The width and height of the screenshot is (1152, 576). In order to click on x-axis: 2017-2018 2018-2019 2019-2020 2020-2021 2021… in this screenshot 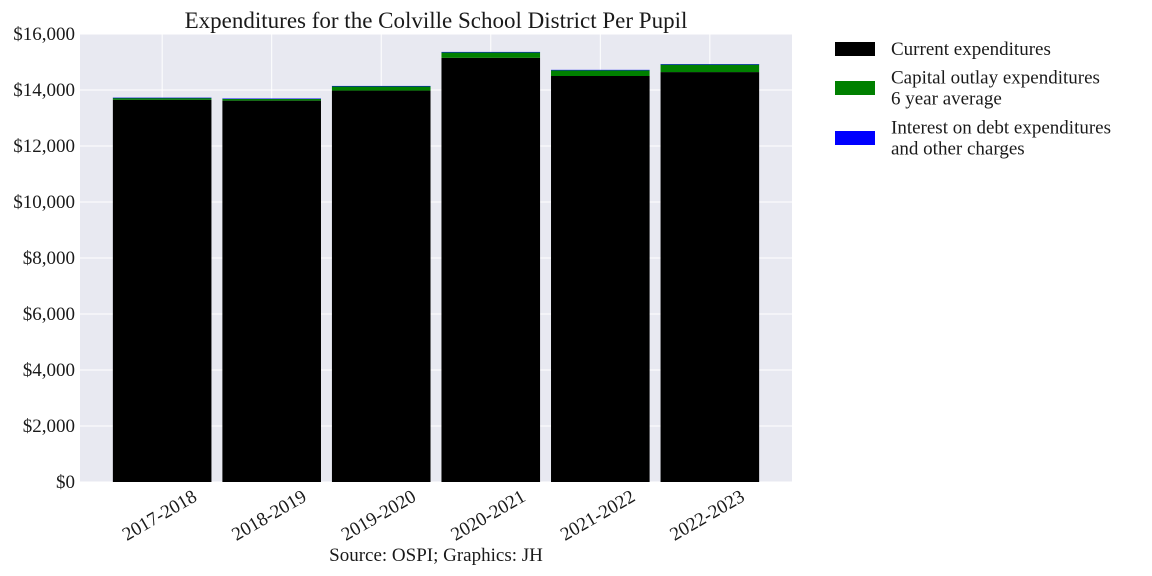, I will do `click(433, 515)`.